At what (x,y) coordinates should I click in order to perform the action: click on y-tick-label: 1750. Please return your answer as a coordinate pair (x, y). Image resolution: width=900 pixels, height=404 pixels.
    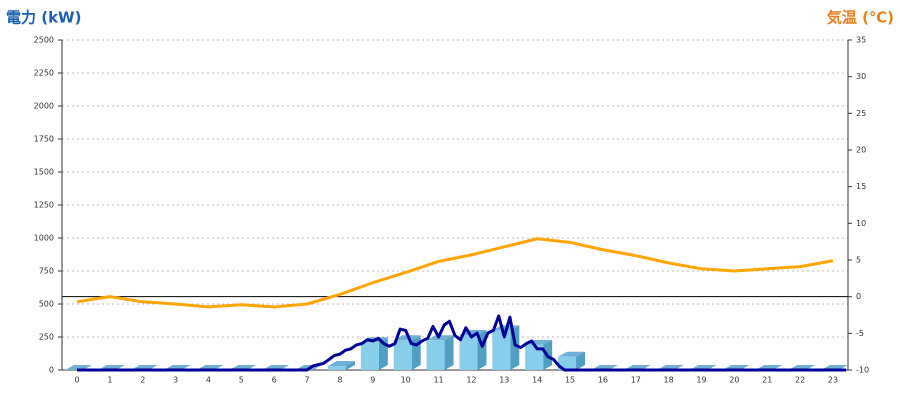
    Looking at the image, I should click on (44, 139).